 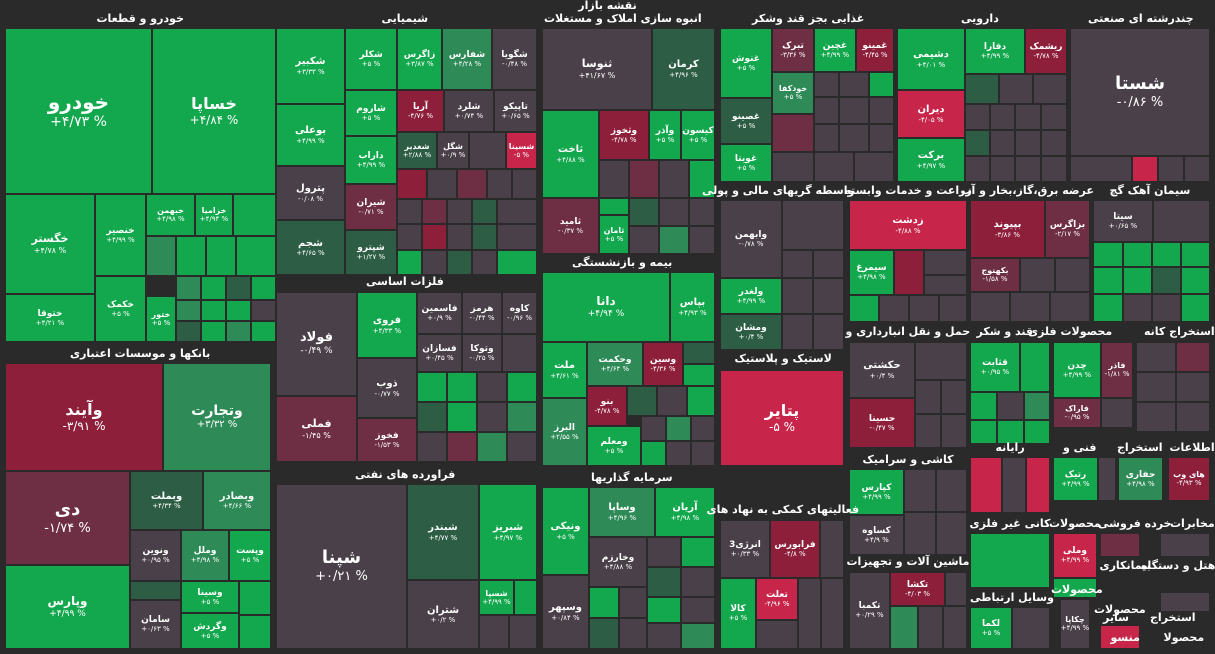 I want to click on stock-tile: ذوب% ۰/۷۷-, so click(x=387, y=388).